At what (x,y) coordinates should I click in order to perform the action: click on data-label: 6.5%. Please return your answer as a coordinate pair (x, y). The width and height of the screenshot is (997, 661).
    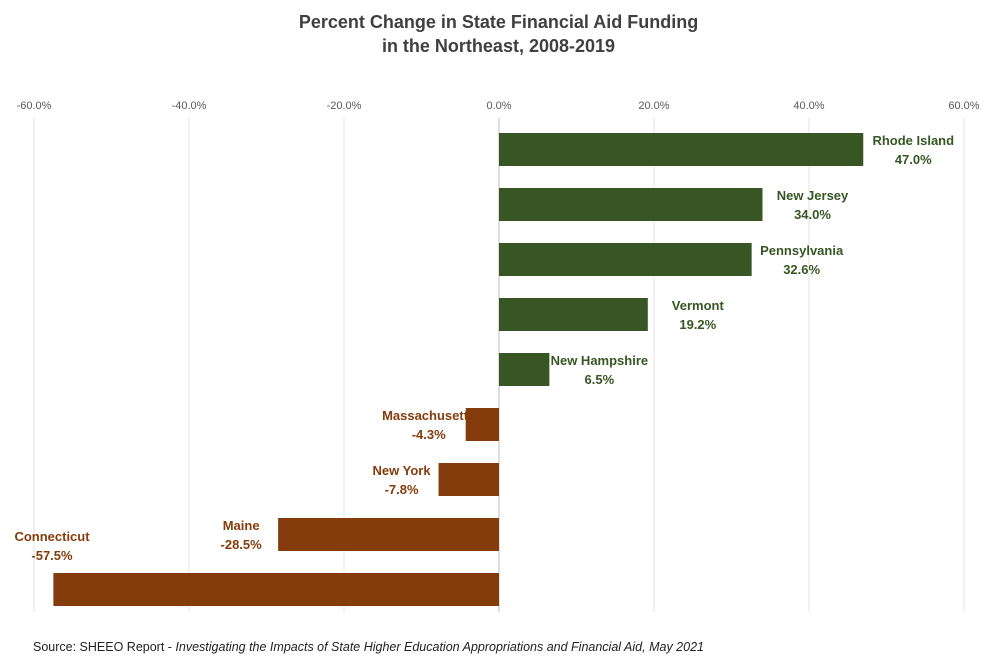
    Looking at the image, I should click on (600, 379).